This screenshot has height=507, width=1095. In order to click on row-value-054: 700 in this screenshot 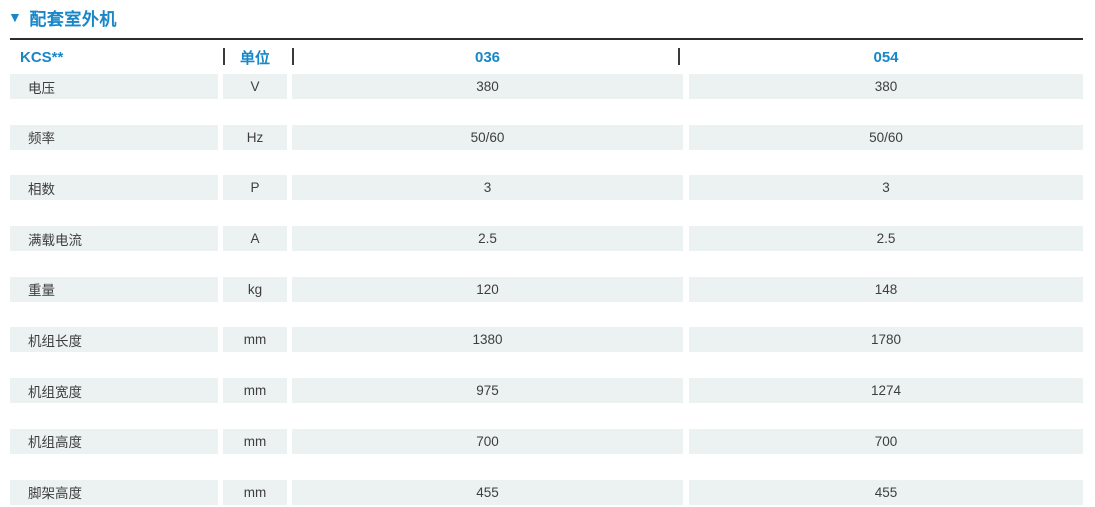, I will do `click(886, 441)`.